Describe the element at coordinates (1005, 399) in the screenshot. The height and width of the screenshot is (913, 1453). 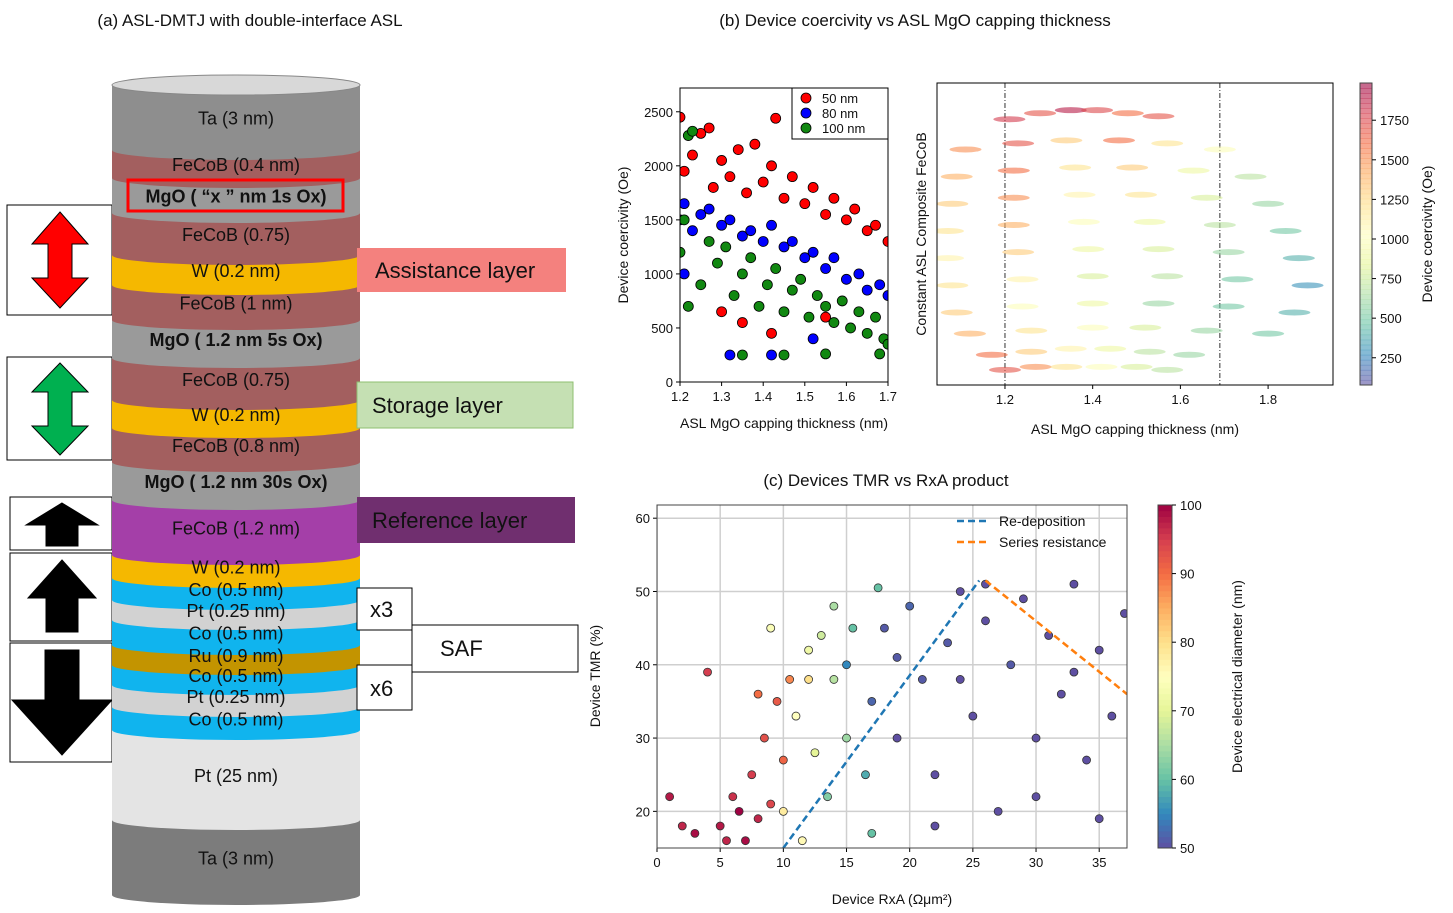
I see `x-tick-label: 1.2` at that location.